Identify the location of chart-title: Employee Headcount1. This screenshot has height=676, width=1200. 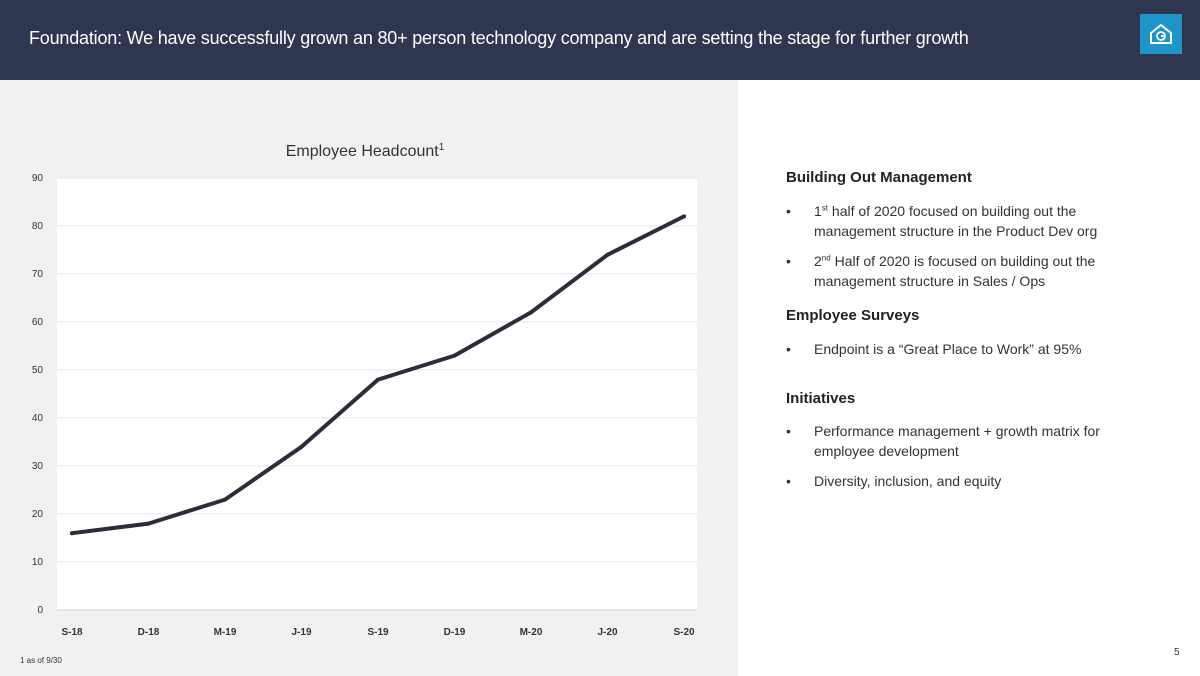
(365, 151).